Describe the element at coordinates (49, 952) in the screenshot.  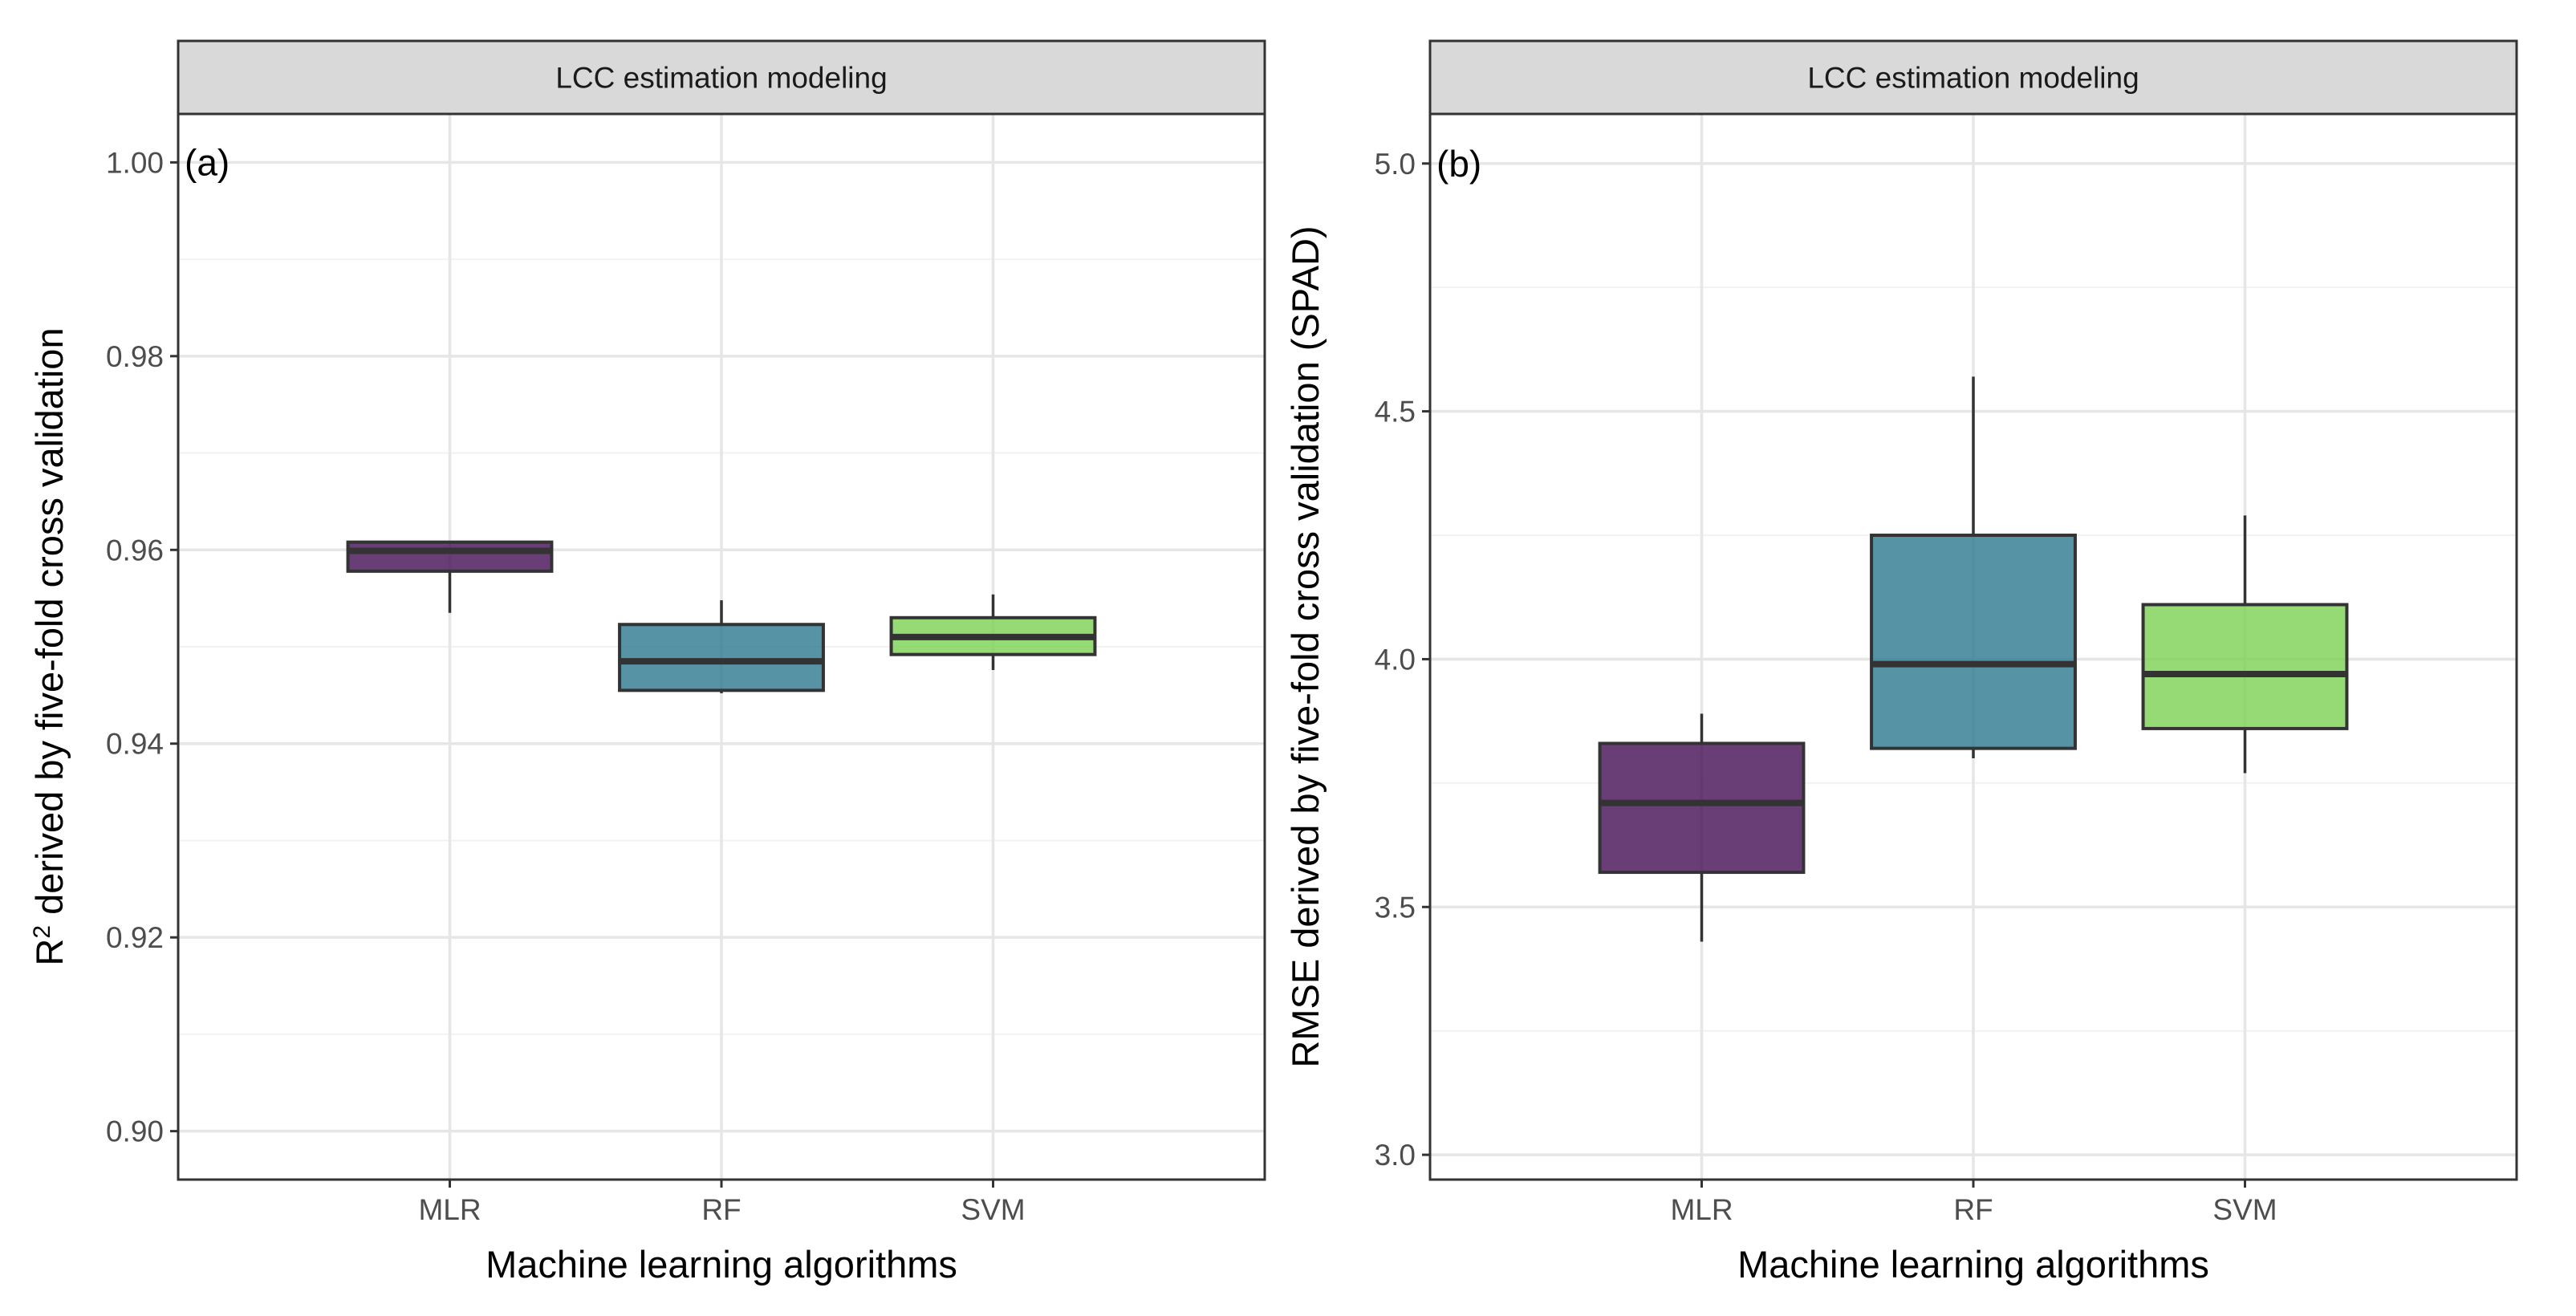
I see `y-axis-title-main: R` at that location.